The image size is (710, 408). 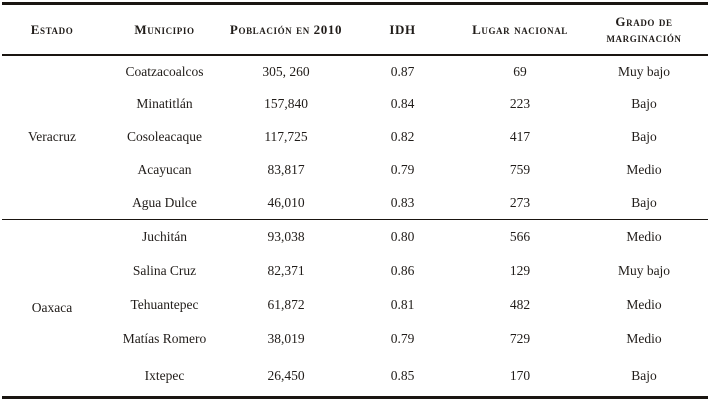 I want to click on table-row: Matías Romero 38,019 0.79 729 Medio, so click(x=355, y=339).